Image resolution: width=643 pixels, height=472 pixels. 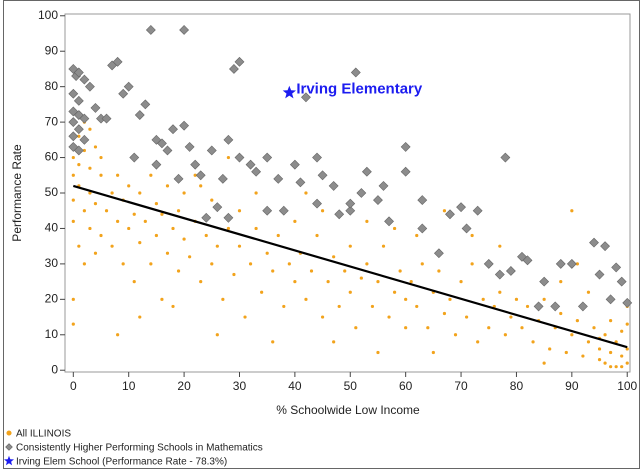 What do you see at coordinates (627, 386) in the screenshot?
I see `x-tick-label: 100` at bounding box center [627, 386].